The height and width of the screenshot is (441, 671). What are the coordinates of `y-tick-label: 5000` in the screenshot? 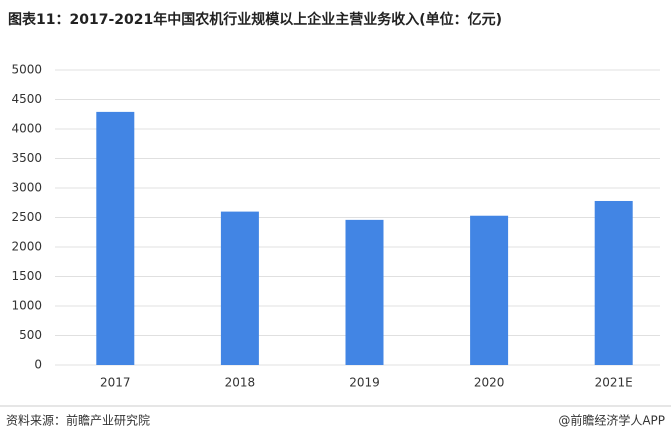 It's located at (26, 70).